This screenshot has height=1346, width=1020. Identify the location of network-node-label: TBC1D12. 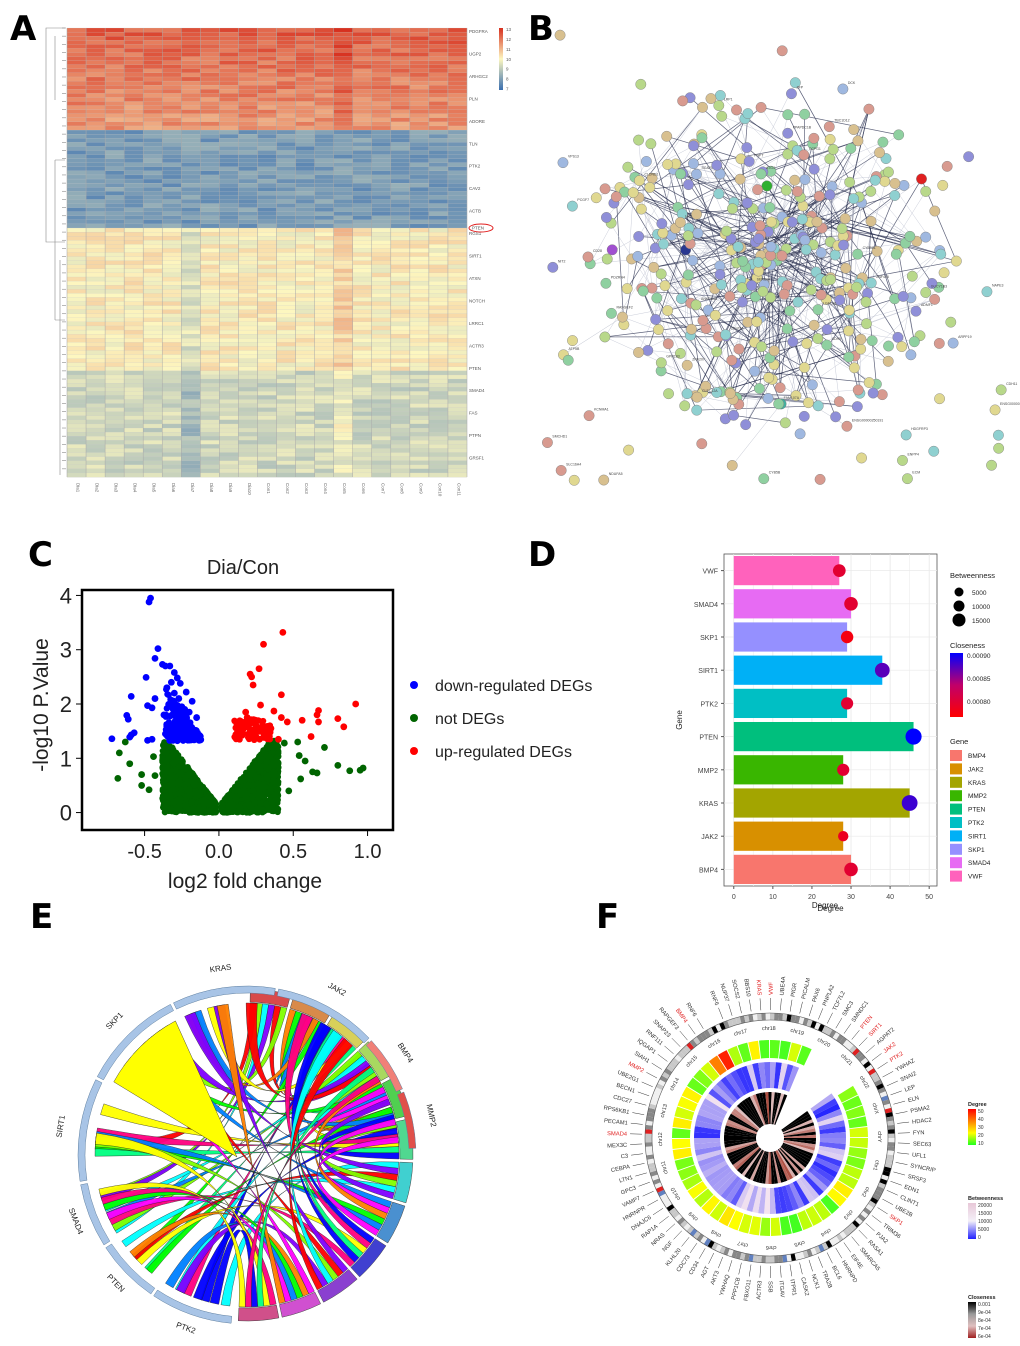
(841, 121).